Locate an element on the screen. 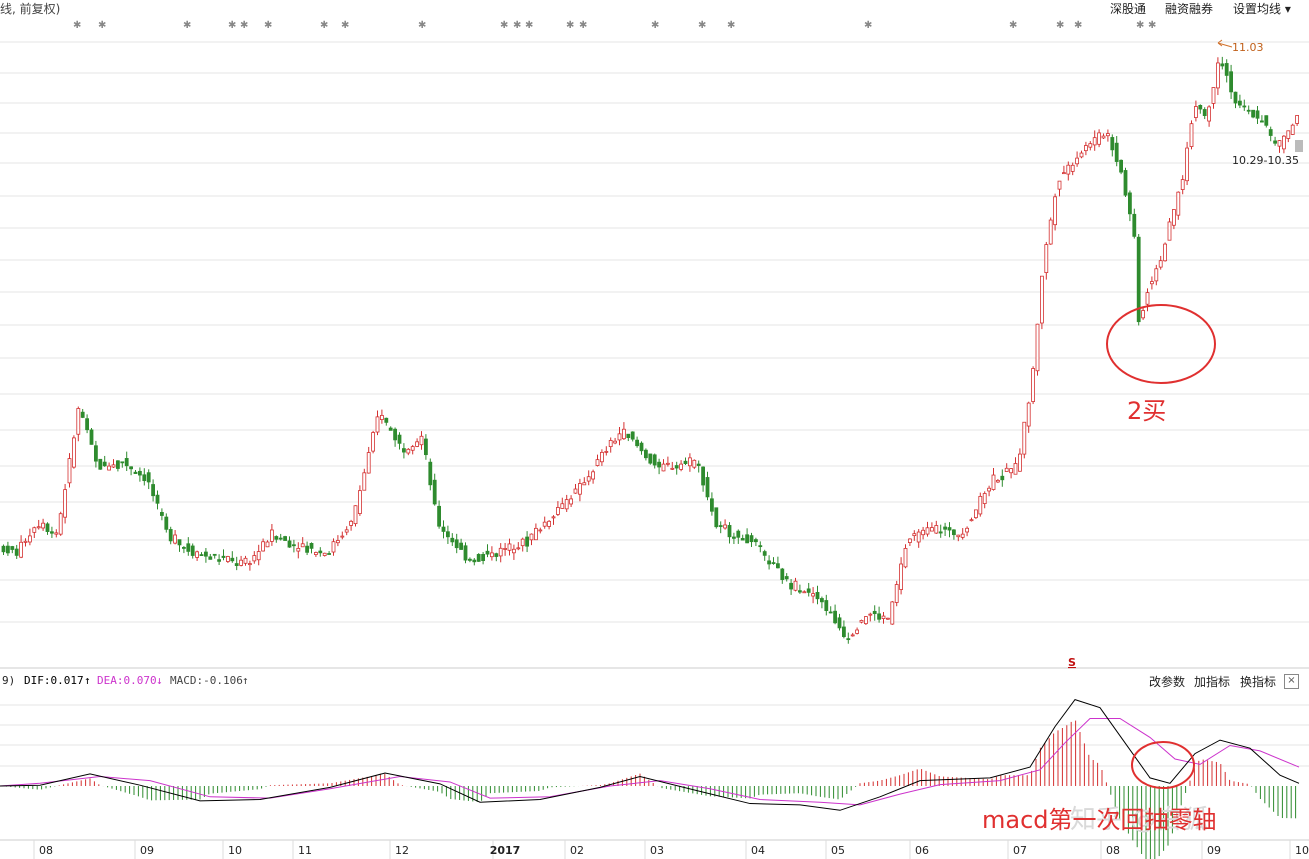  chevron-down-icon: ▾ is located at coordinates (1287, 9).